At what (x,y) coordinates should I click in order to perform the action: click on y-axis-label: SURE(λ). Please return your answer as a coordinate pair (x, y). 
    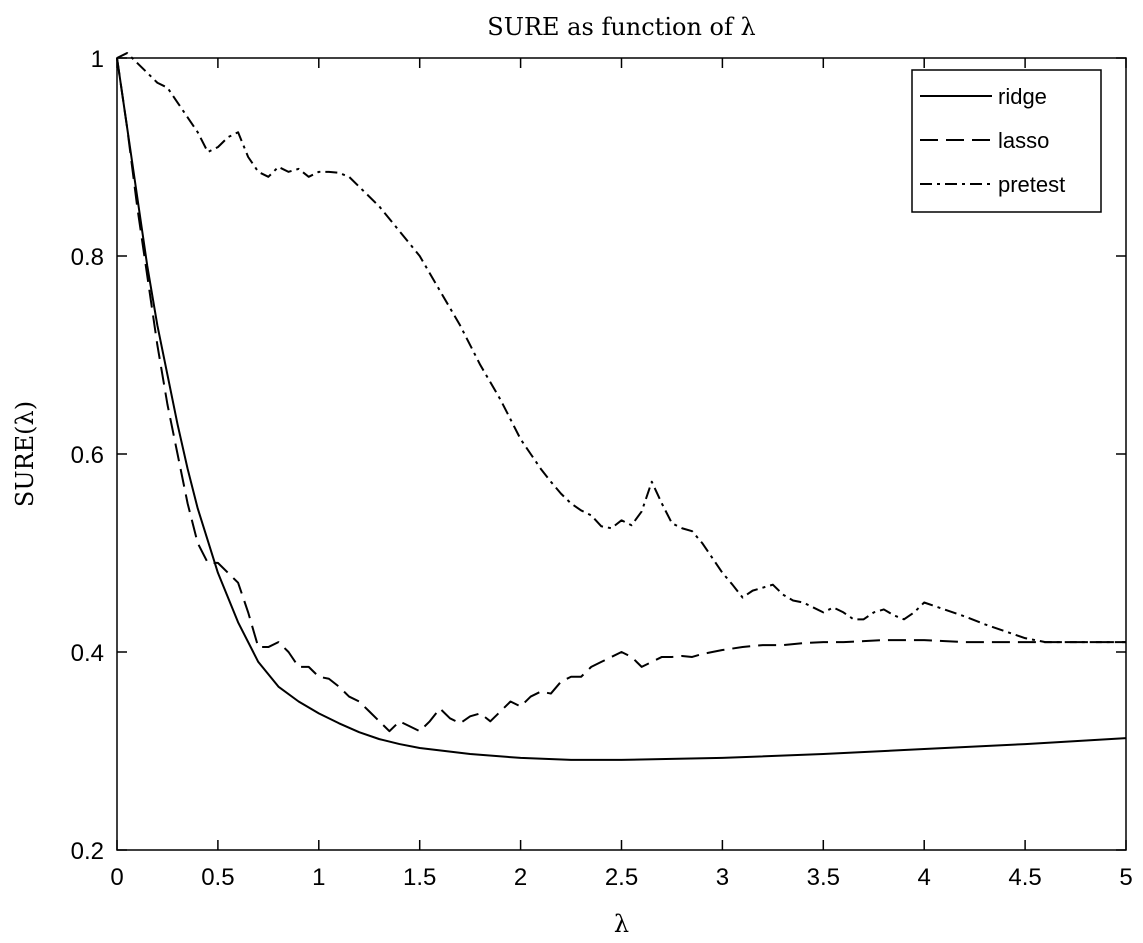
    Looking at the image, I should click on (25, 454).